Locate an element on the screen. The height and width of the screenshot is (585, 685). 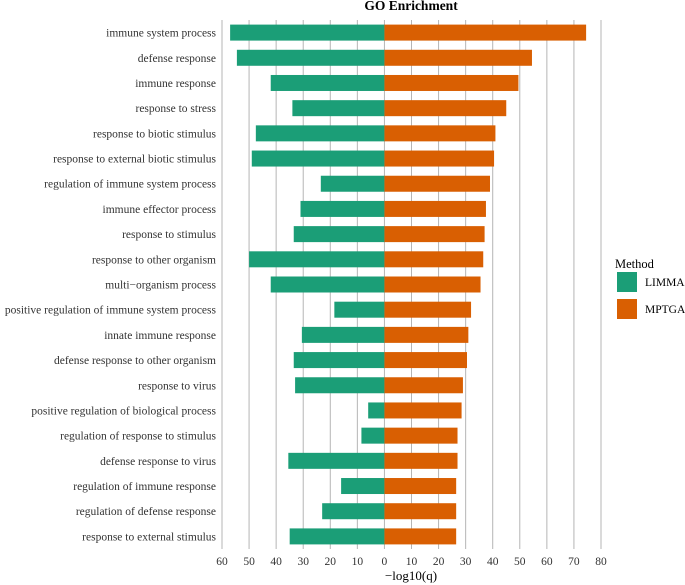
category-label: immune response is located at coordinates (175, 84).